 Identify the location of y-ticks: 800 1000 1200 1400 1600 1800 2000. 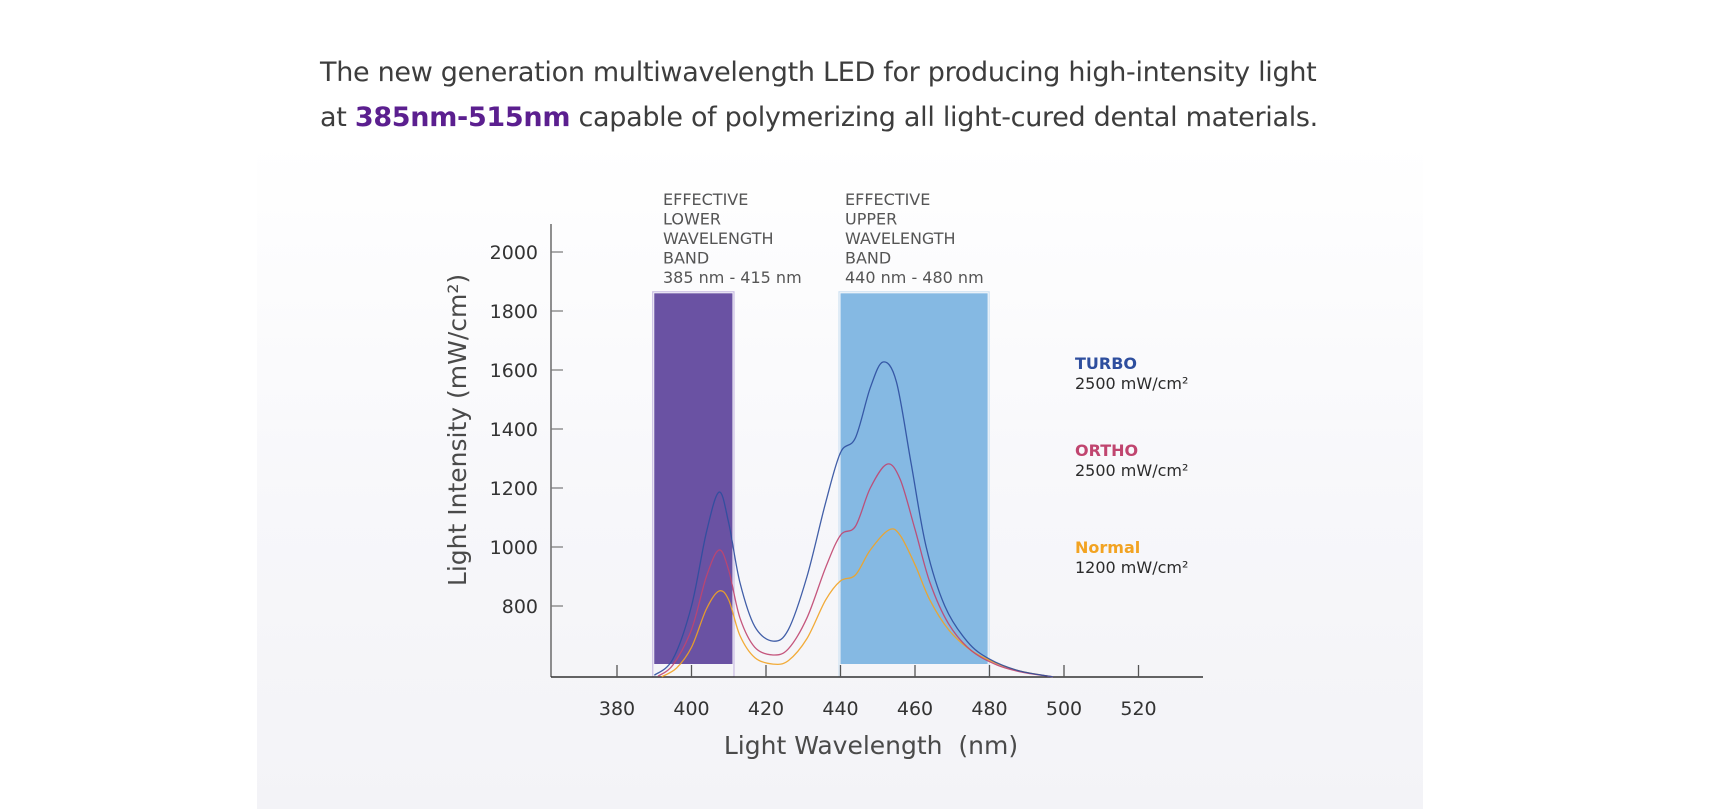
(526, 430).